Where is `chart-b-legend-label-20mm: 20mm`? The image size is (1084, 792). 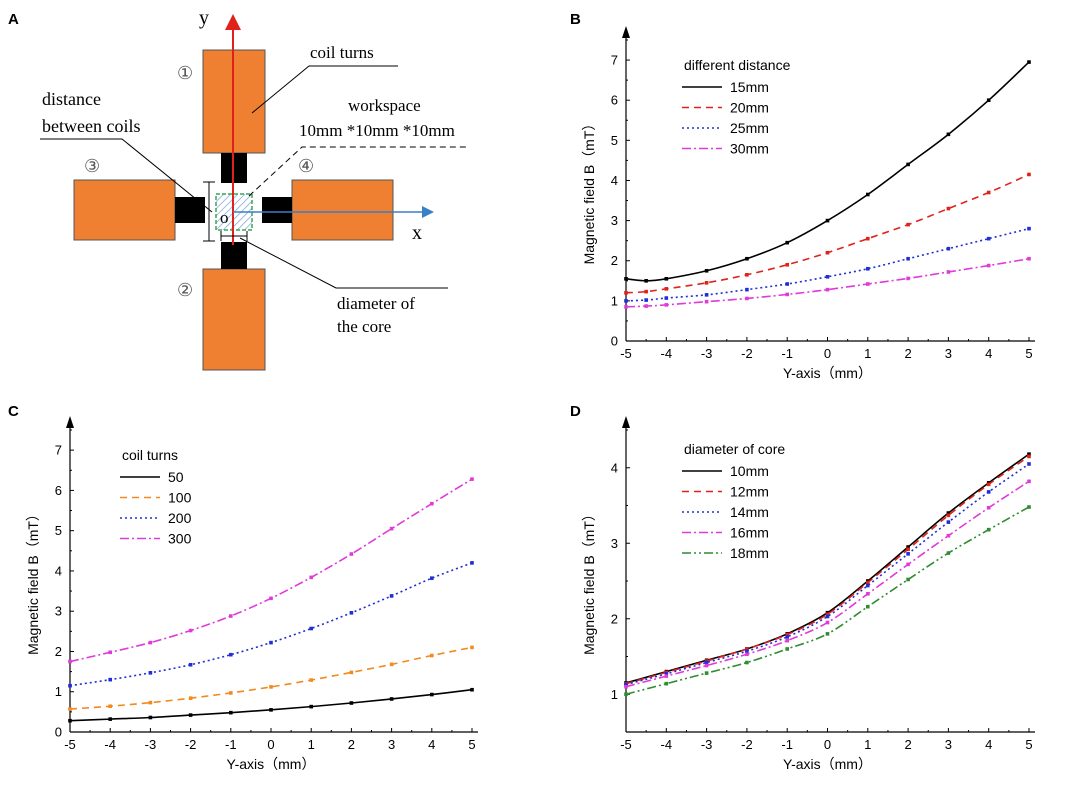
chart-b-legend-label-20mm: 20mm is located at coordinates (749, 108).